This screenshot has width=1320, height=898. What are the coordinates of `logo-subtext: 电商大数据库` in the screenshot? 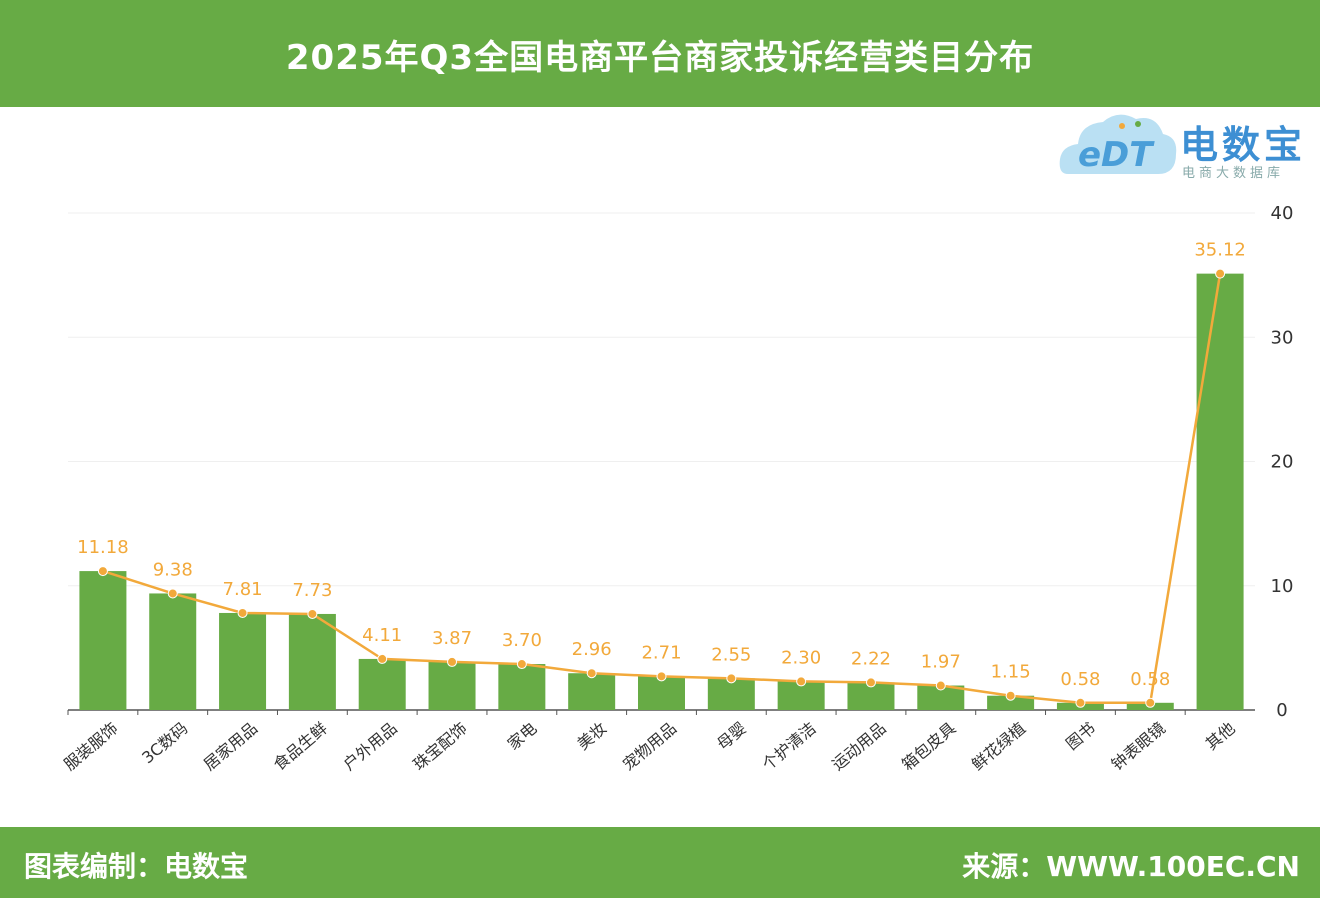 It's located at (1233, 173).